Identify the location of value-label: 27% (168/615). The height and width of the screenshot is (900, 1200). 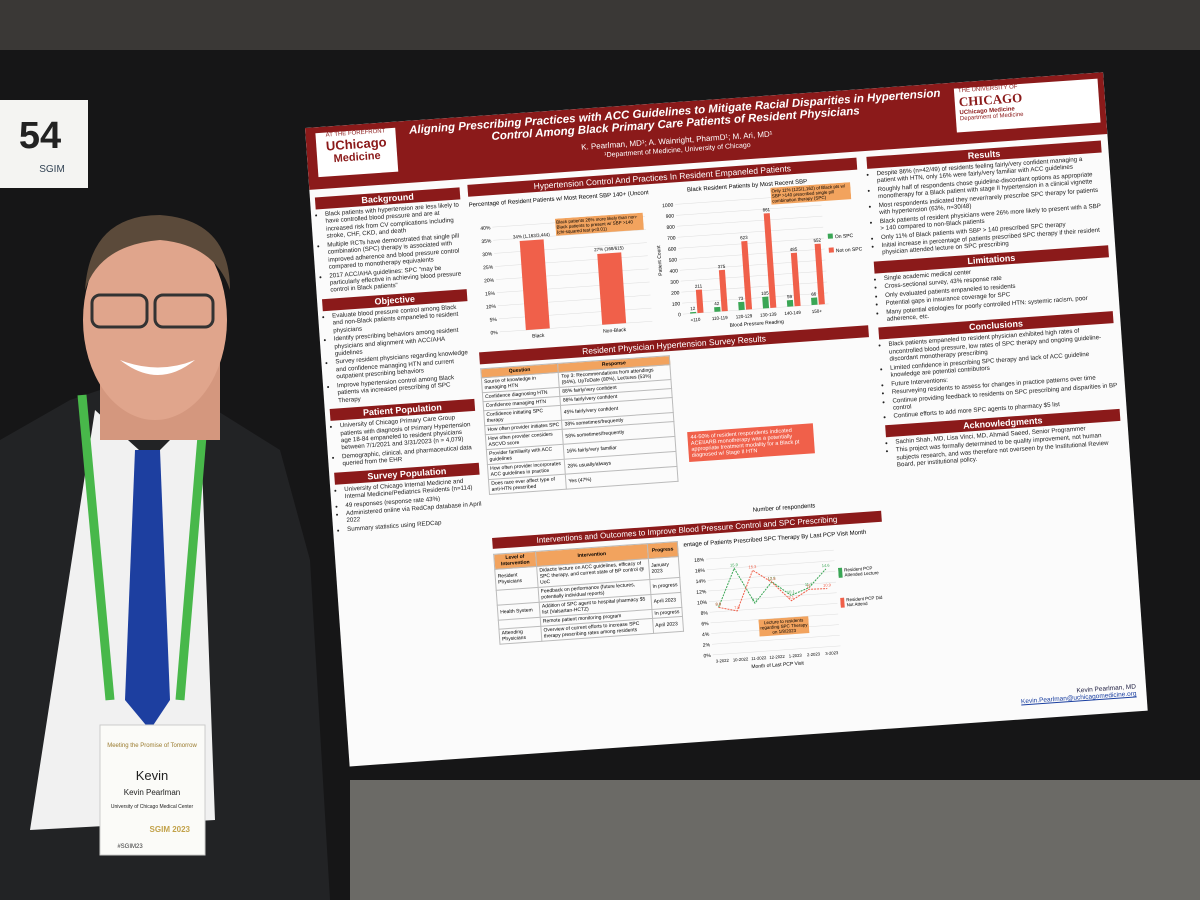
(609, 248).